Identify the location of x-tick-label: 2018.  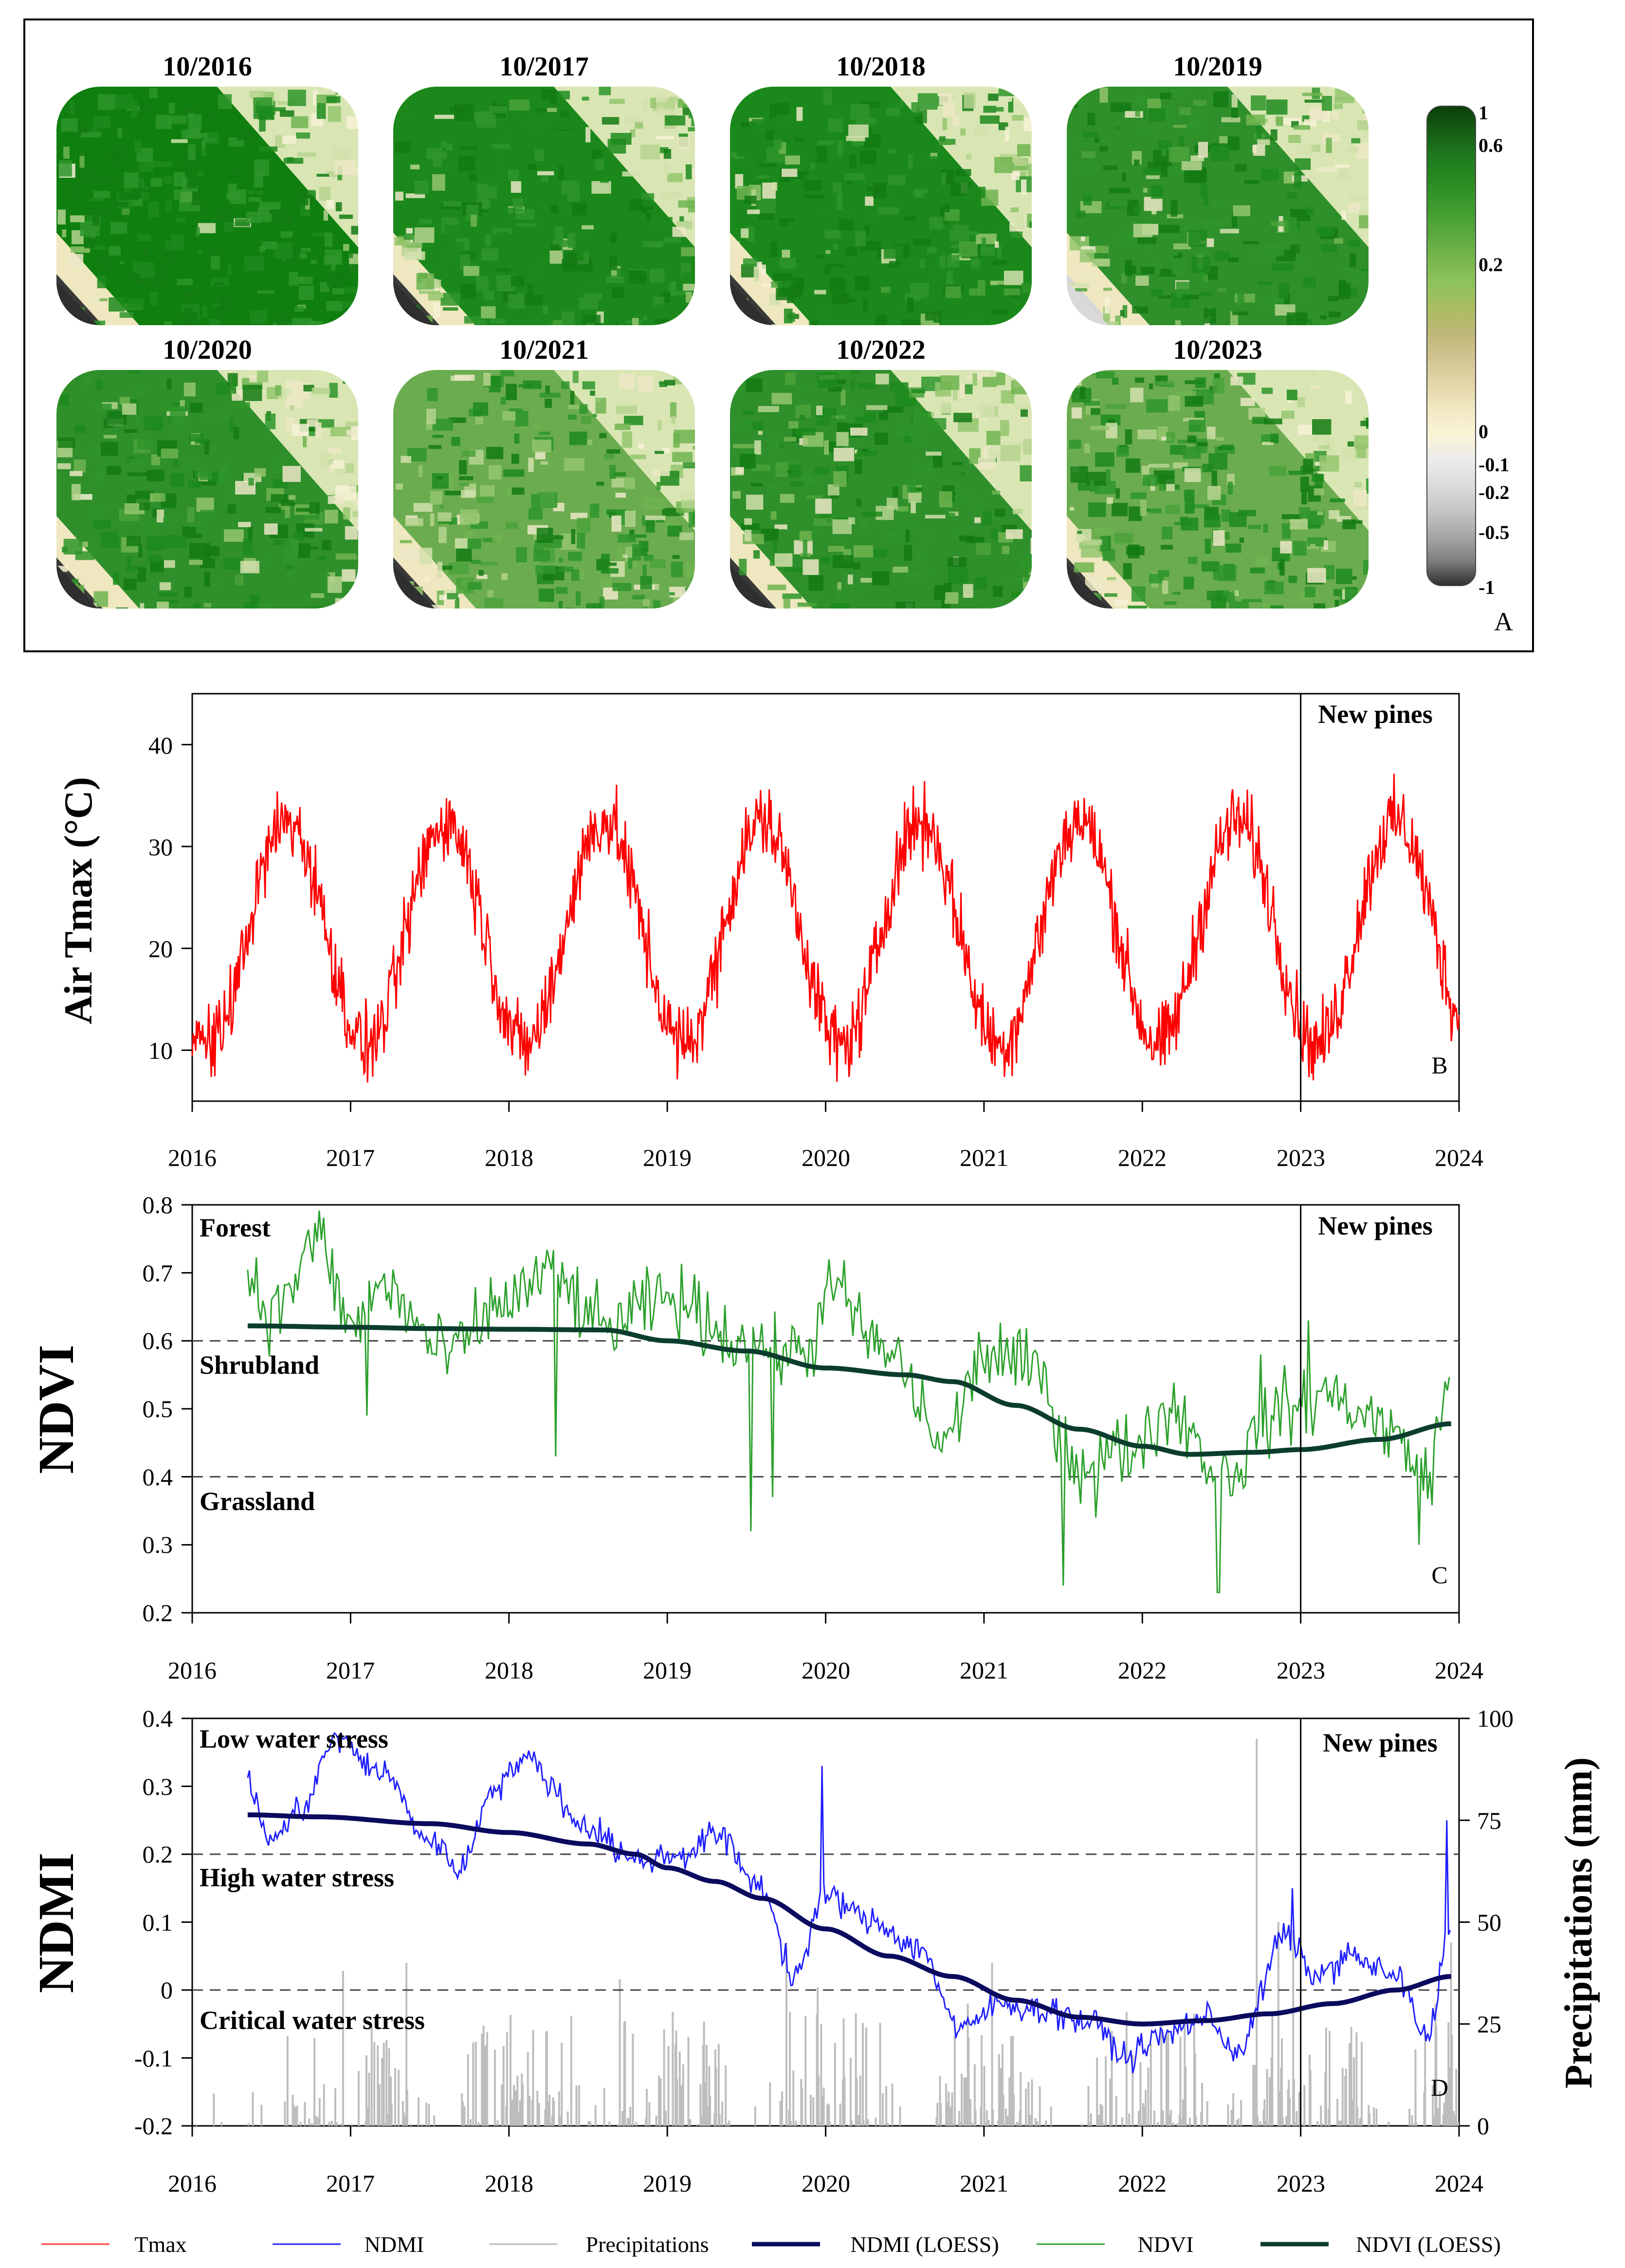
(509, 2183).